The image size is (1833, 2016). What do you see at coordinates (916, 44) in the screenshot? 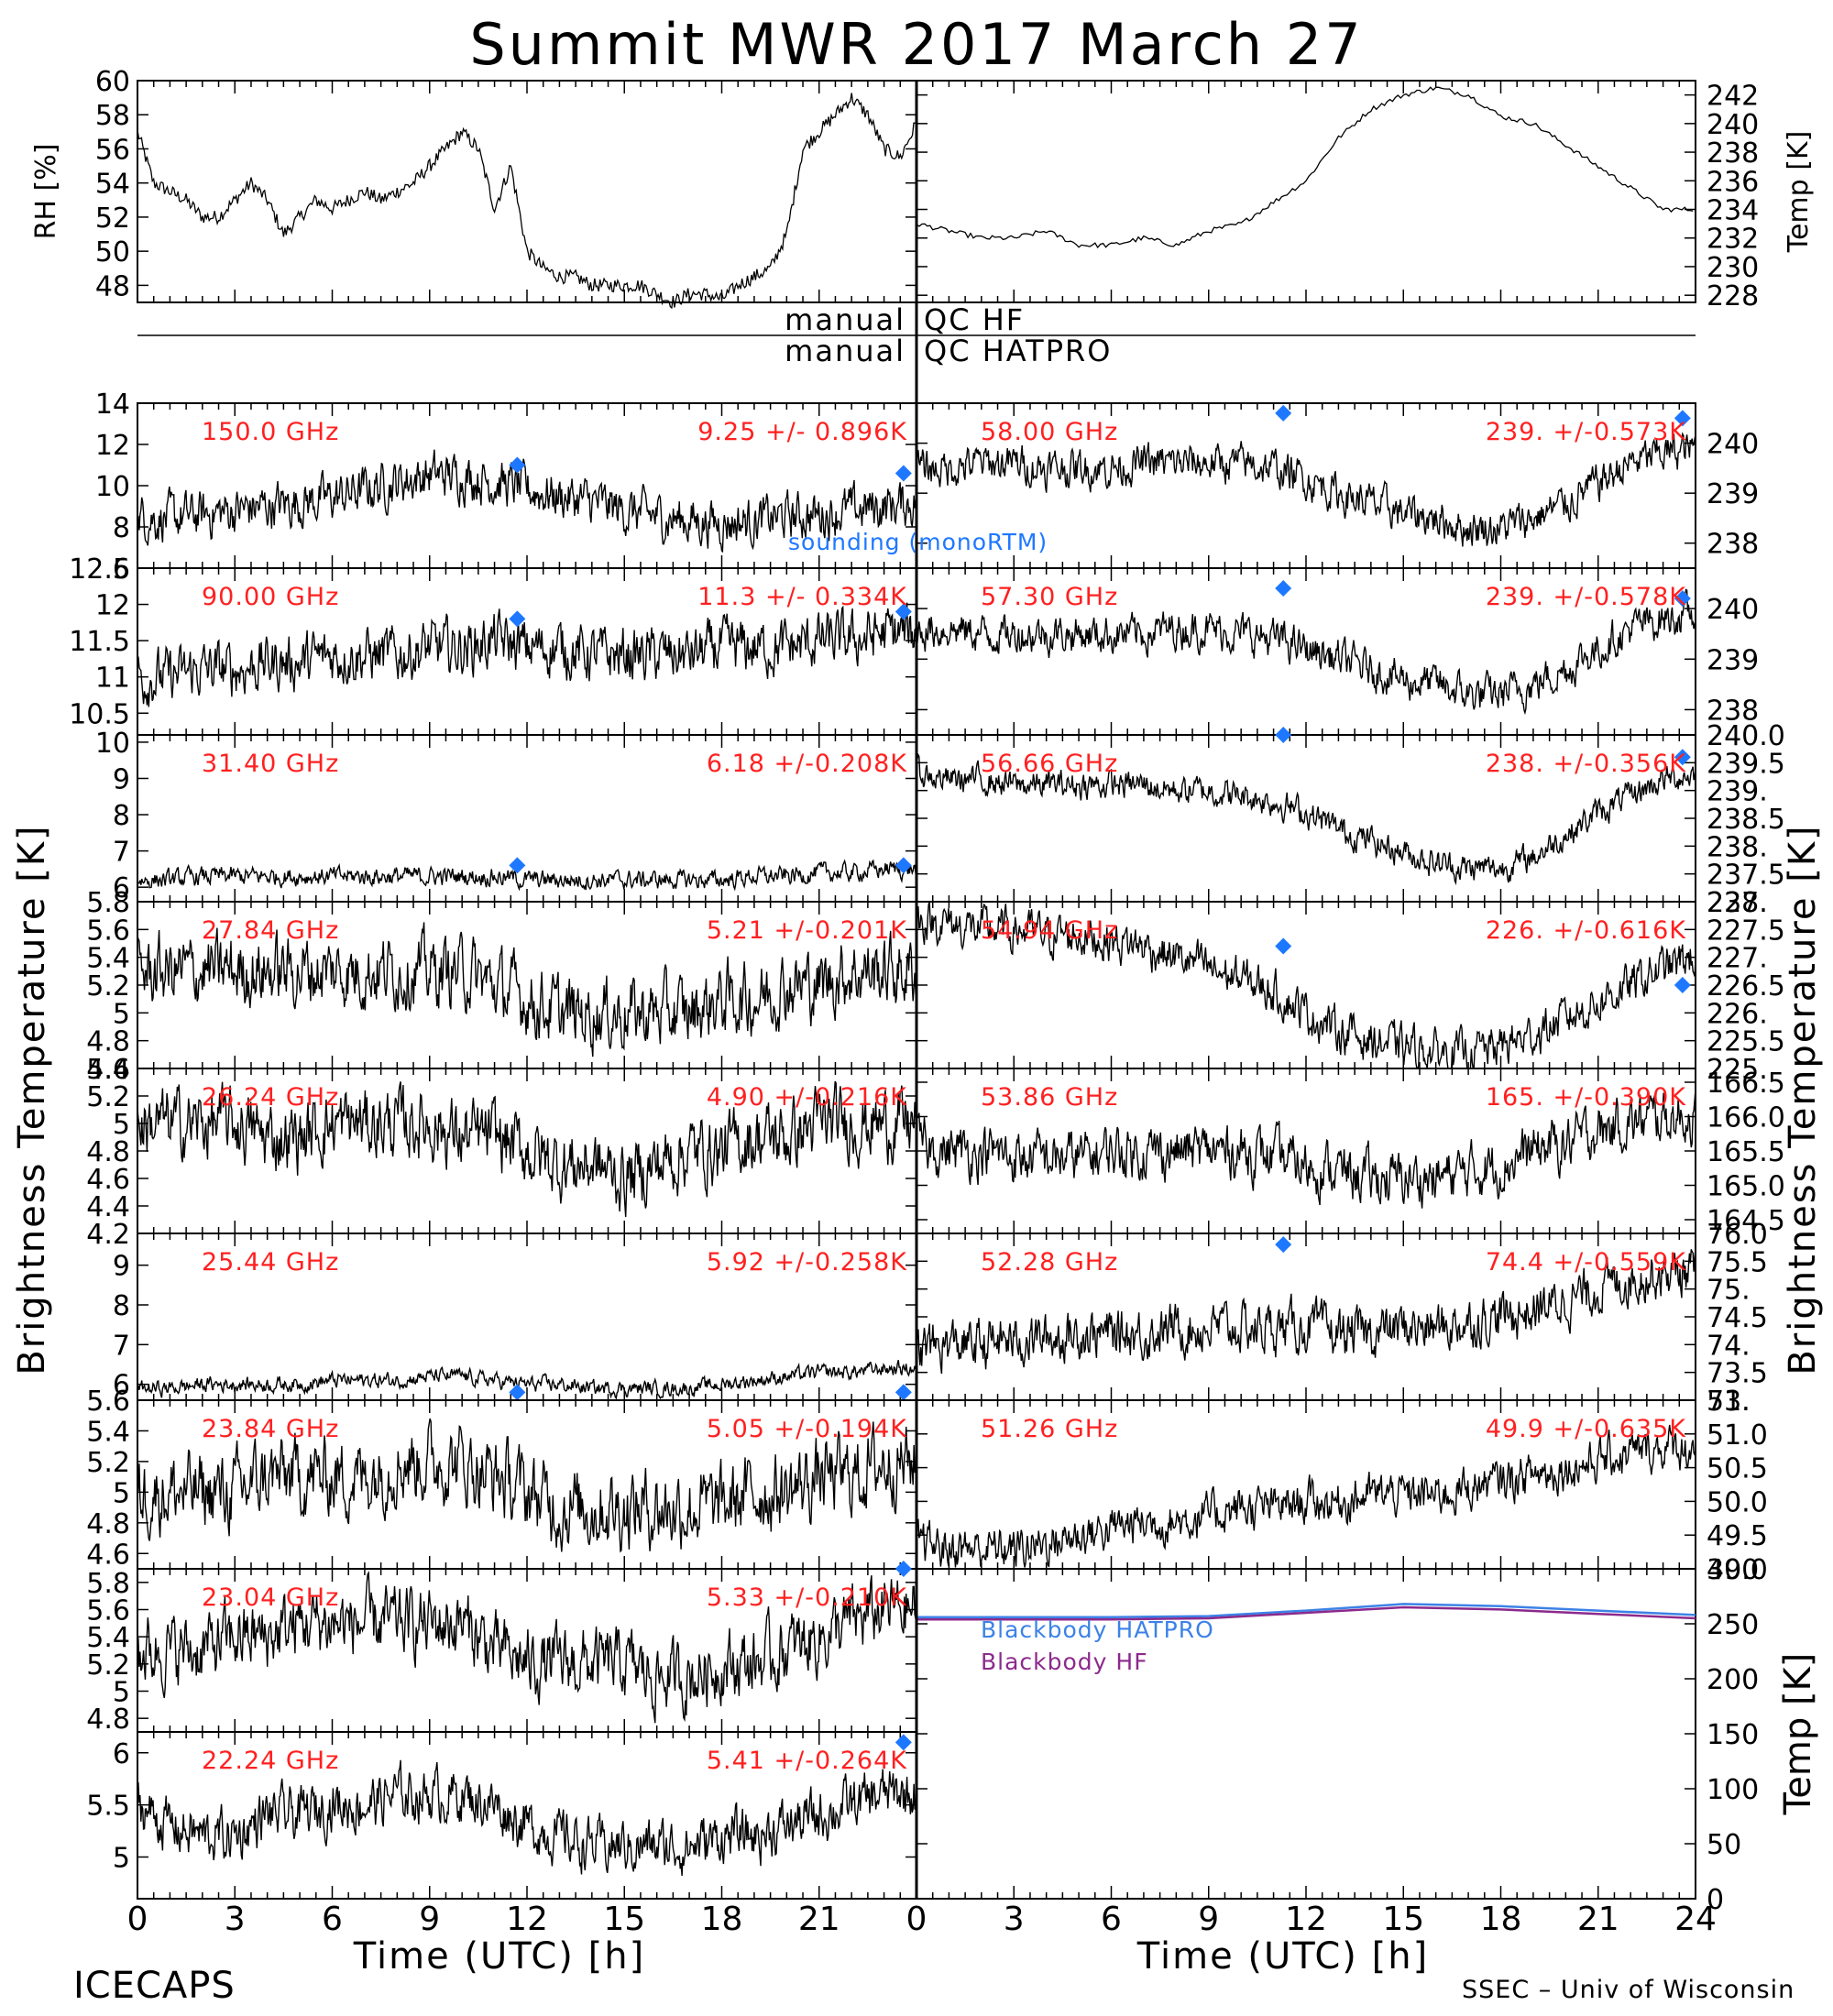
I see `figure-title: Summit MWR 2017 March 27` at bounding box center [916, 44].